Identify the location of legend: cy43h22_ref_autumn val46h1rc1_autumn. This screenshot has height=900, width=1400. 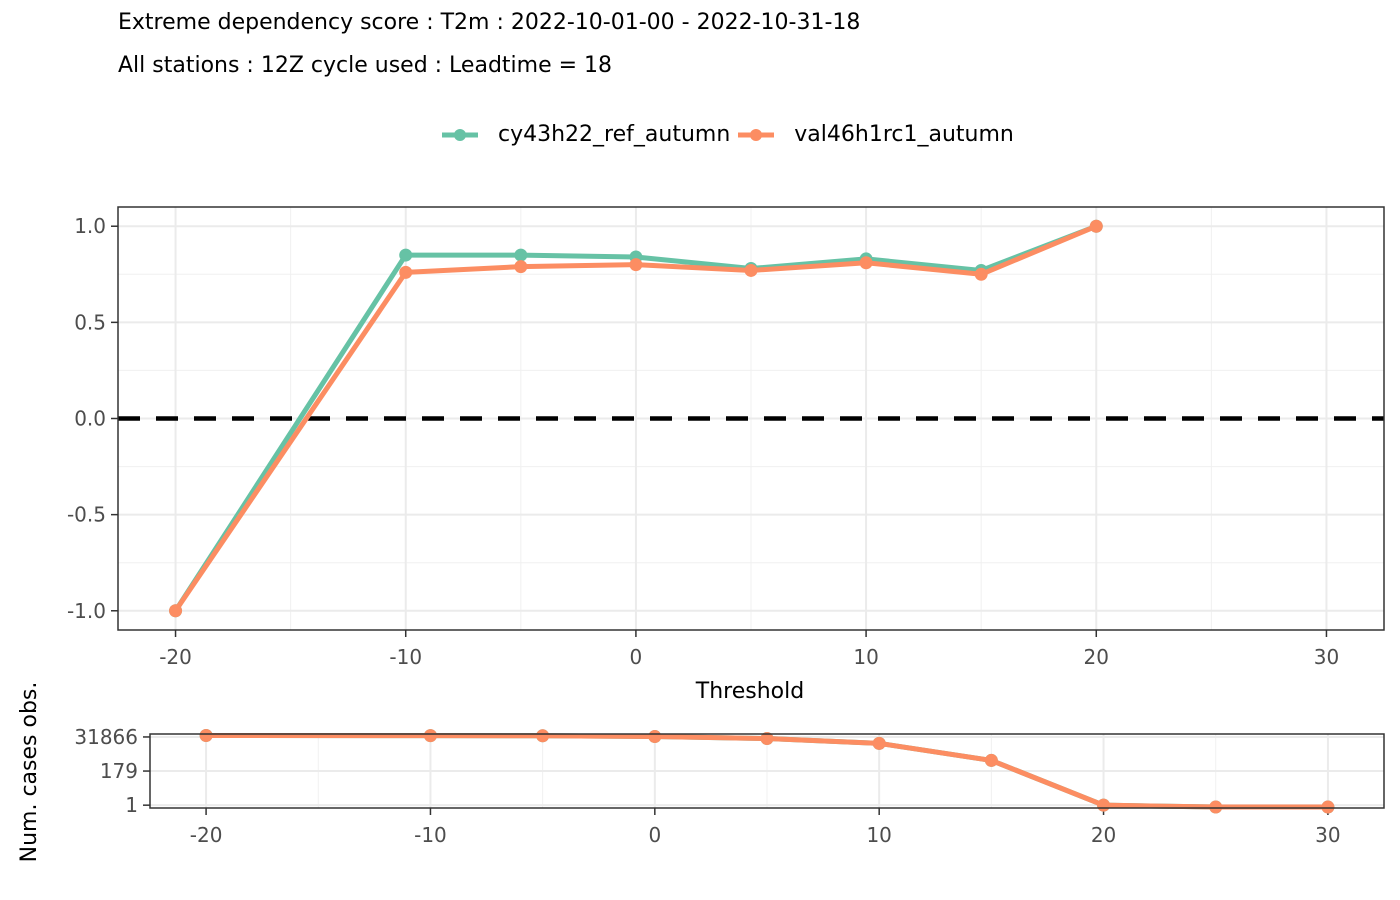
(727, 134).